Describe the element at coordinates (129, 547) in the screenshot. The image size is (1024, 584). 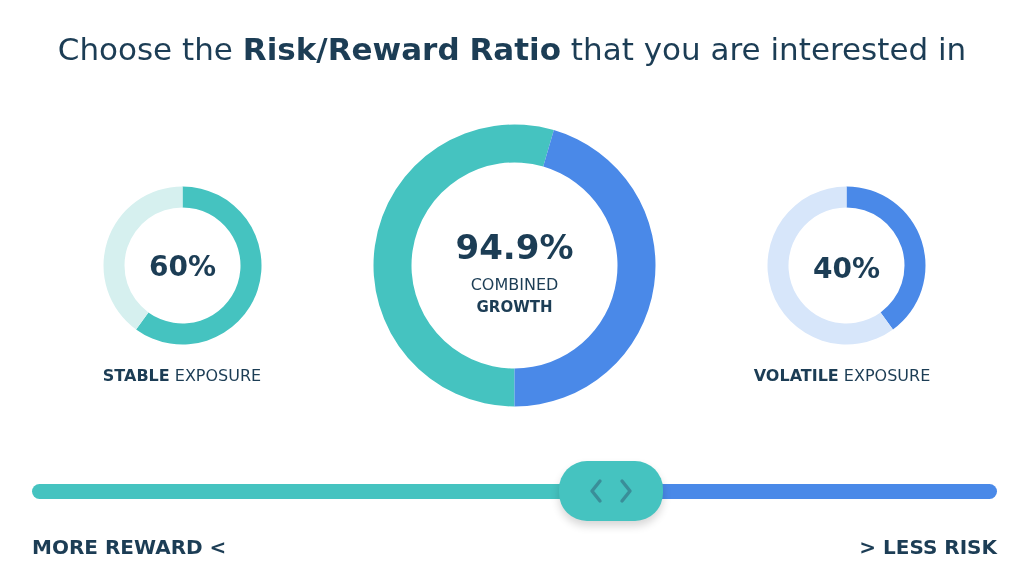
I see `text: MORE REWARD <` at that location.